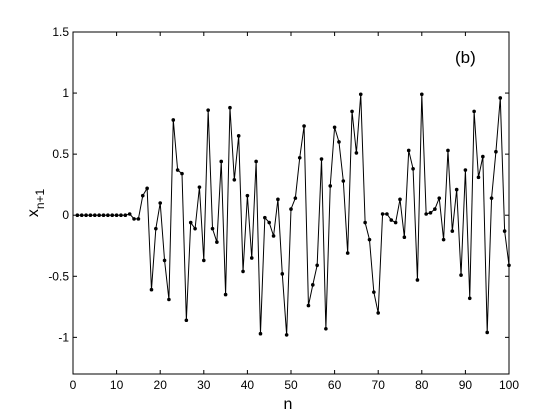  Describe the element at coordinates (465, 57) in the screenshot. I see `panel-annotation: (b)` at that location.